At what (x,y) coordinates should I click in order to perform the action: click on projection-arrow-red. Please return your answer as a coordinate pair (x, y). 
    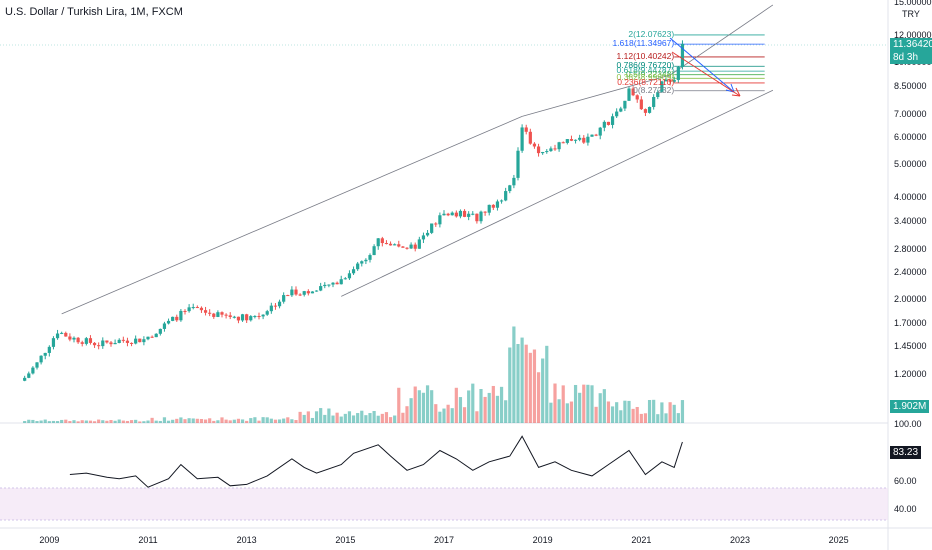
    Looking at the image, I should click on (706, 74).